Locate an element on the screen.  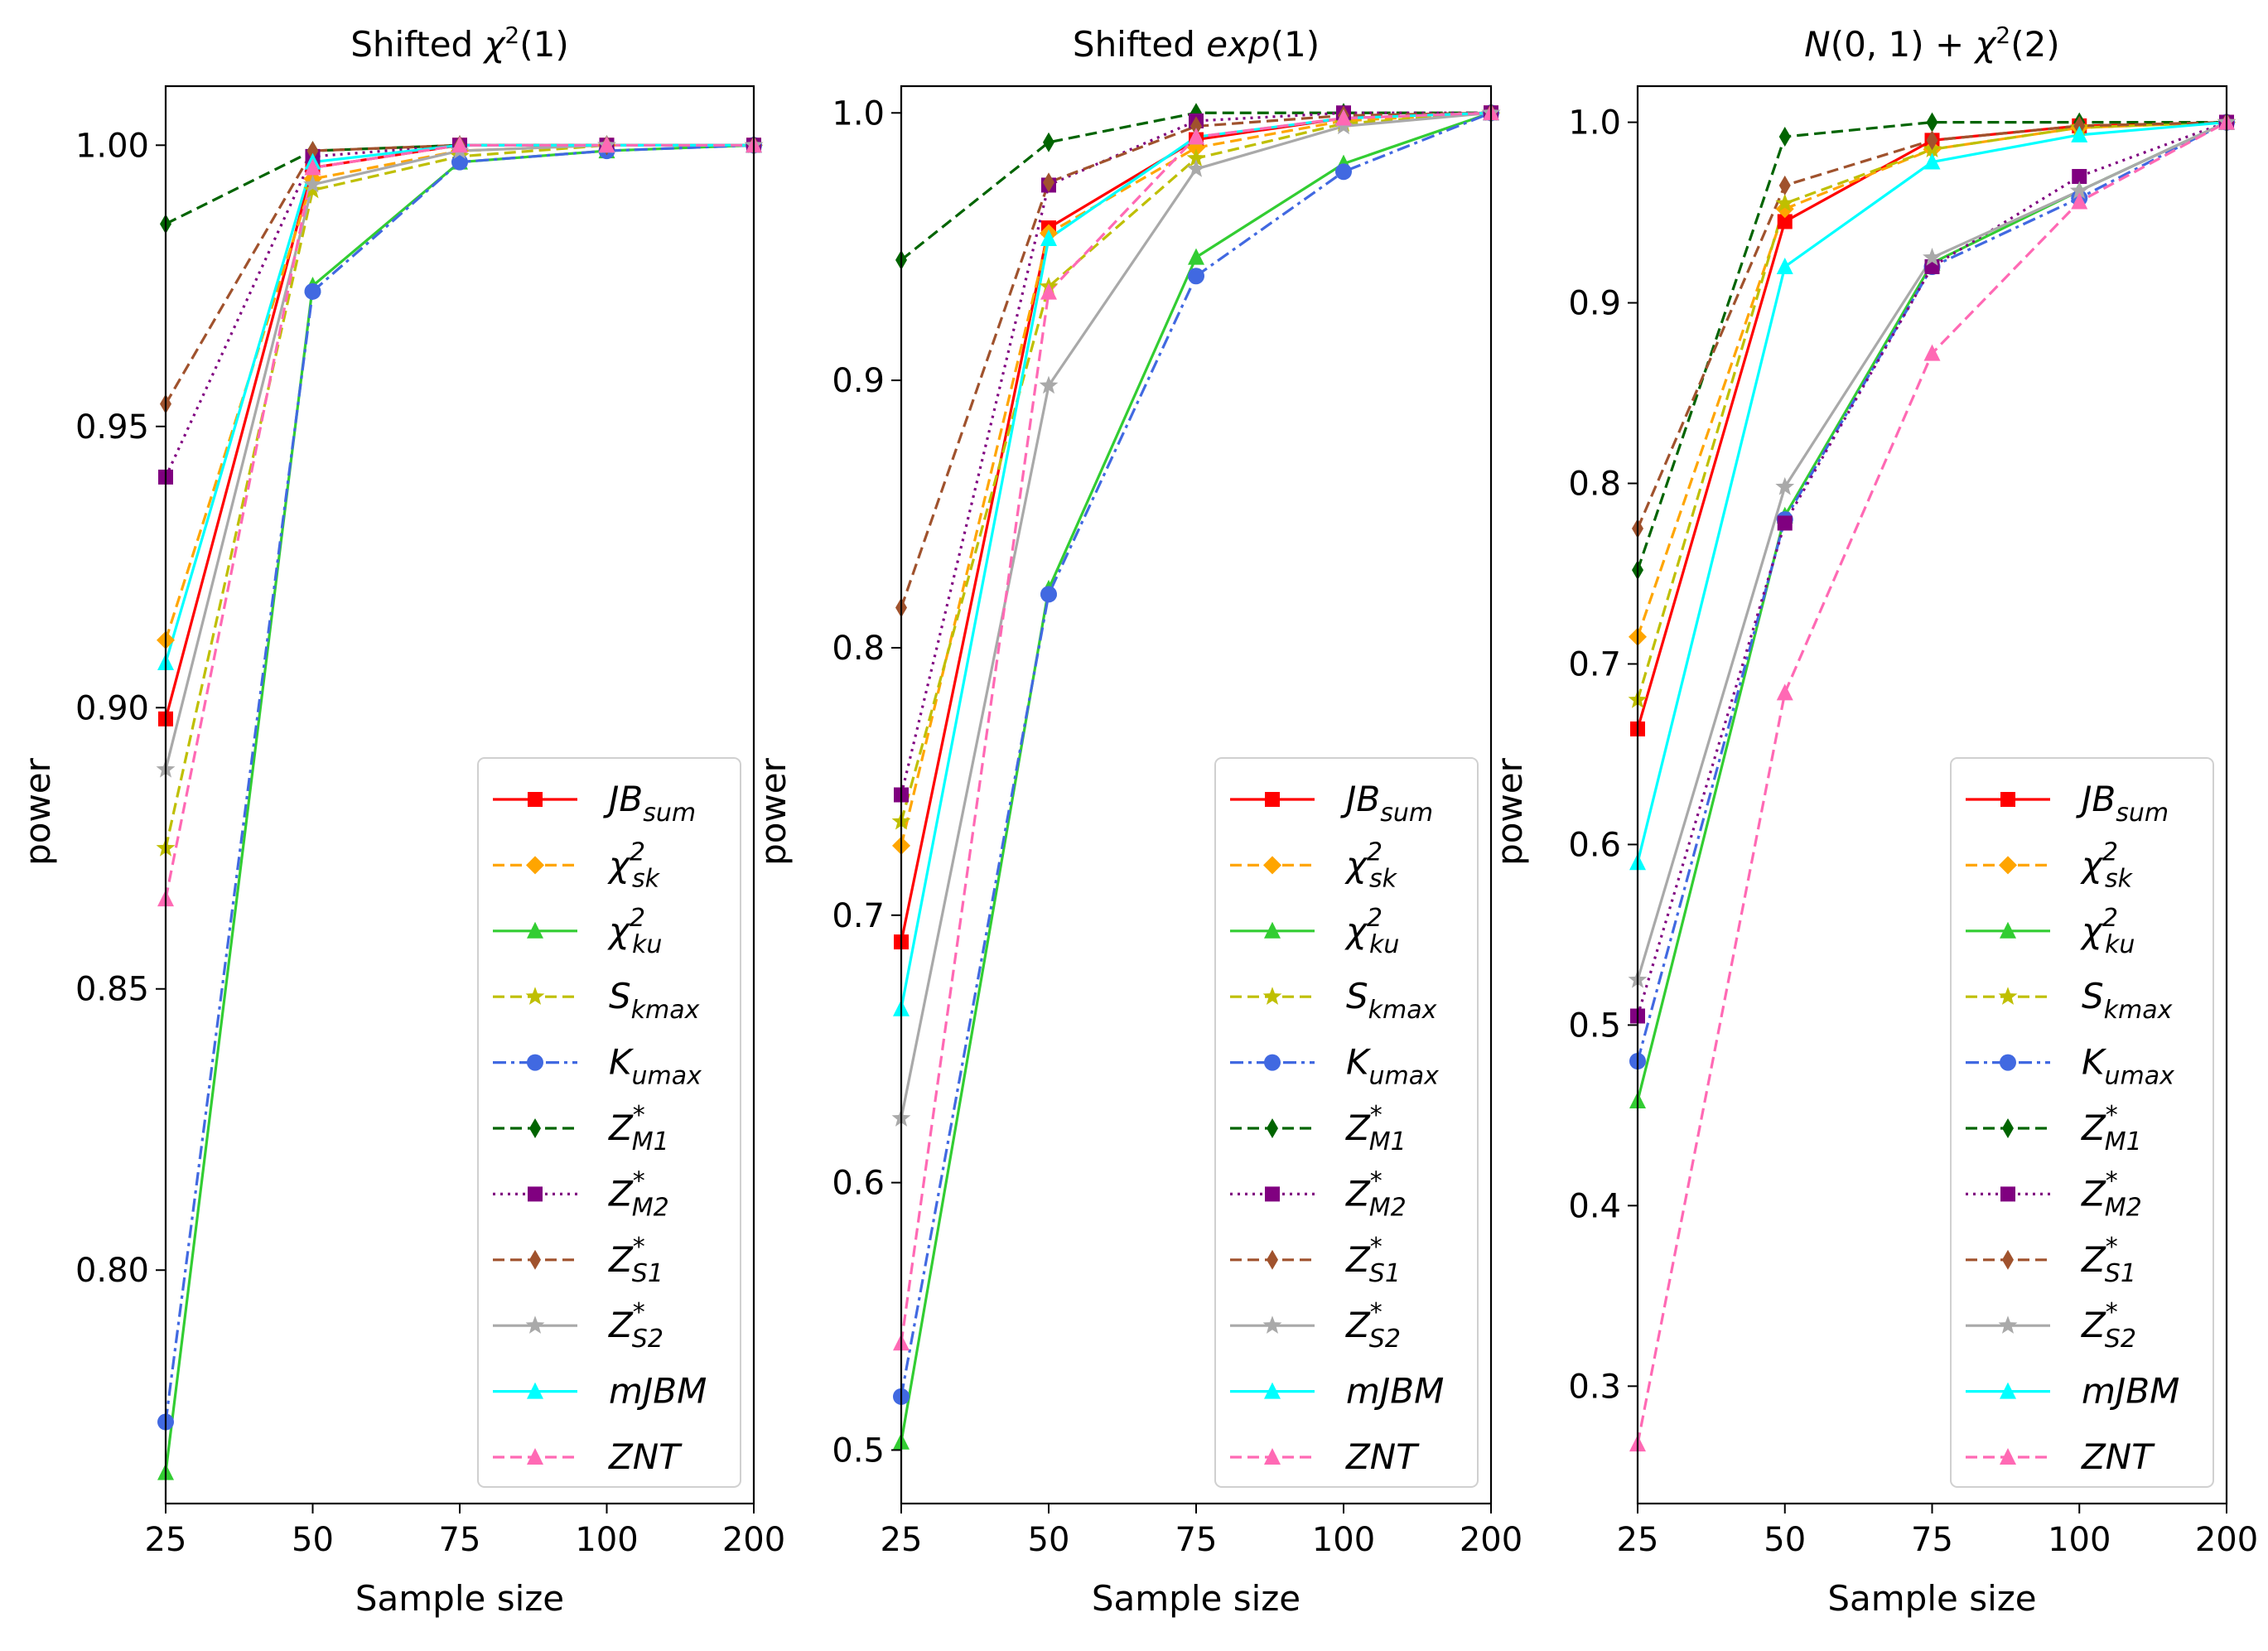
legend-label: mJBM is located at coordinates (2130, 1392).